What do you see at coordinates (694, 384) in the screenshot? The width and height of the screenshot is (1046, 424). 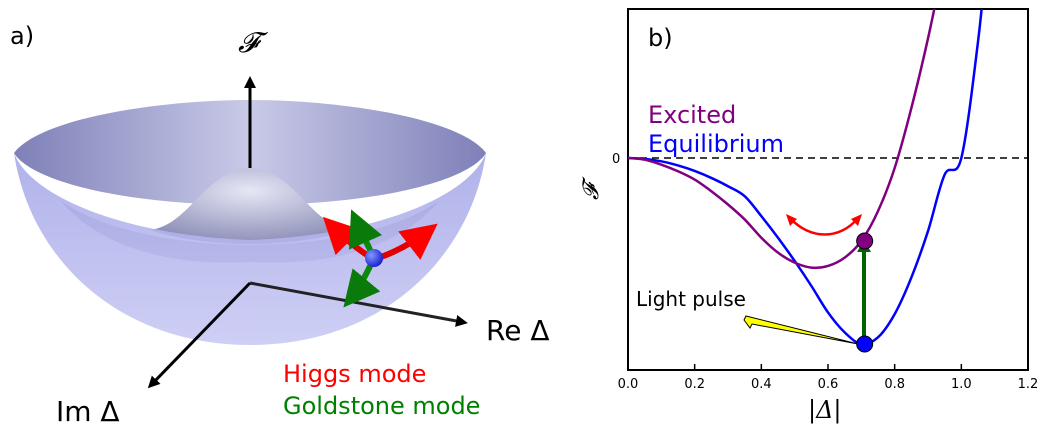 I see `x-tick-label: 0.2` at bounding box center [694, 384].